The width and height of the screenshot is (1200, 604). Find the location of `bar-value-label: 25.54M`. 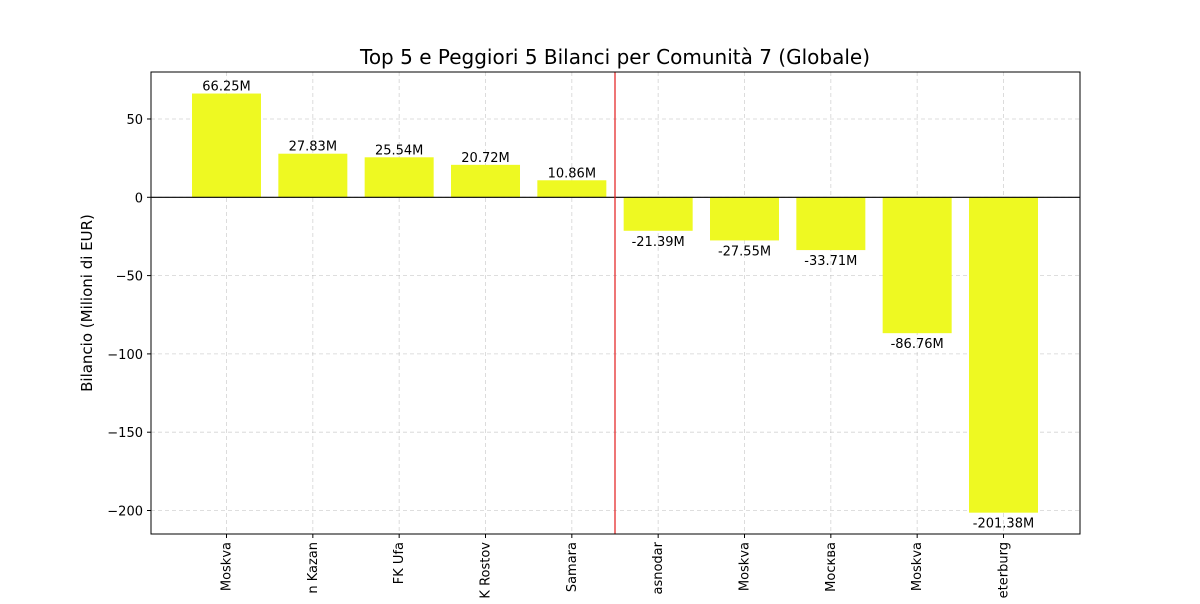

bar-value-label: 25.54M is located at coordinates (399, 150).